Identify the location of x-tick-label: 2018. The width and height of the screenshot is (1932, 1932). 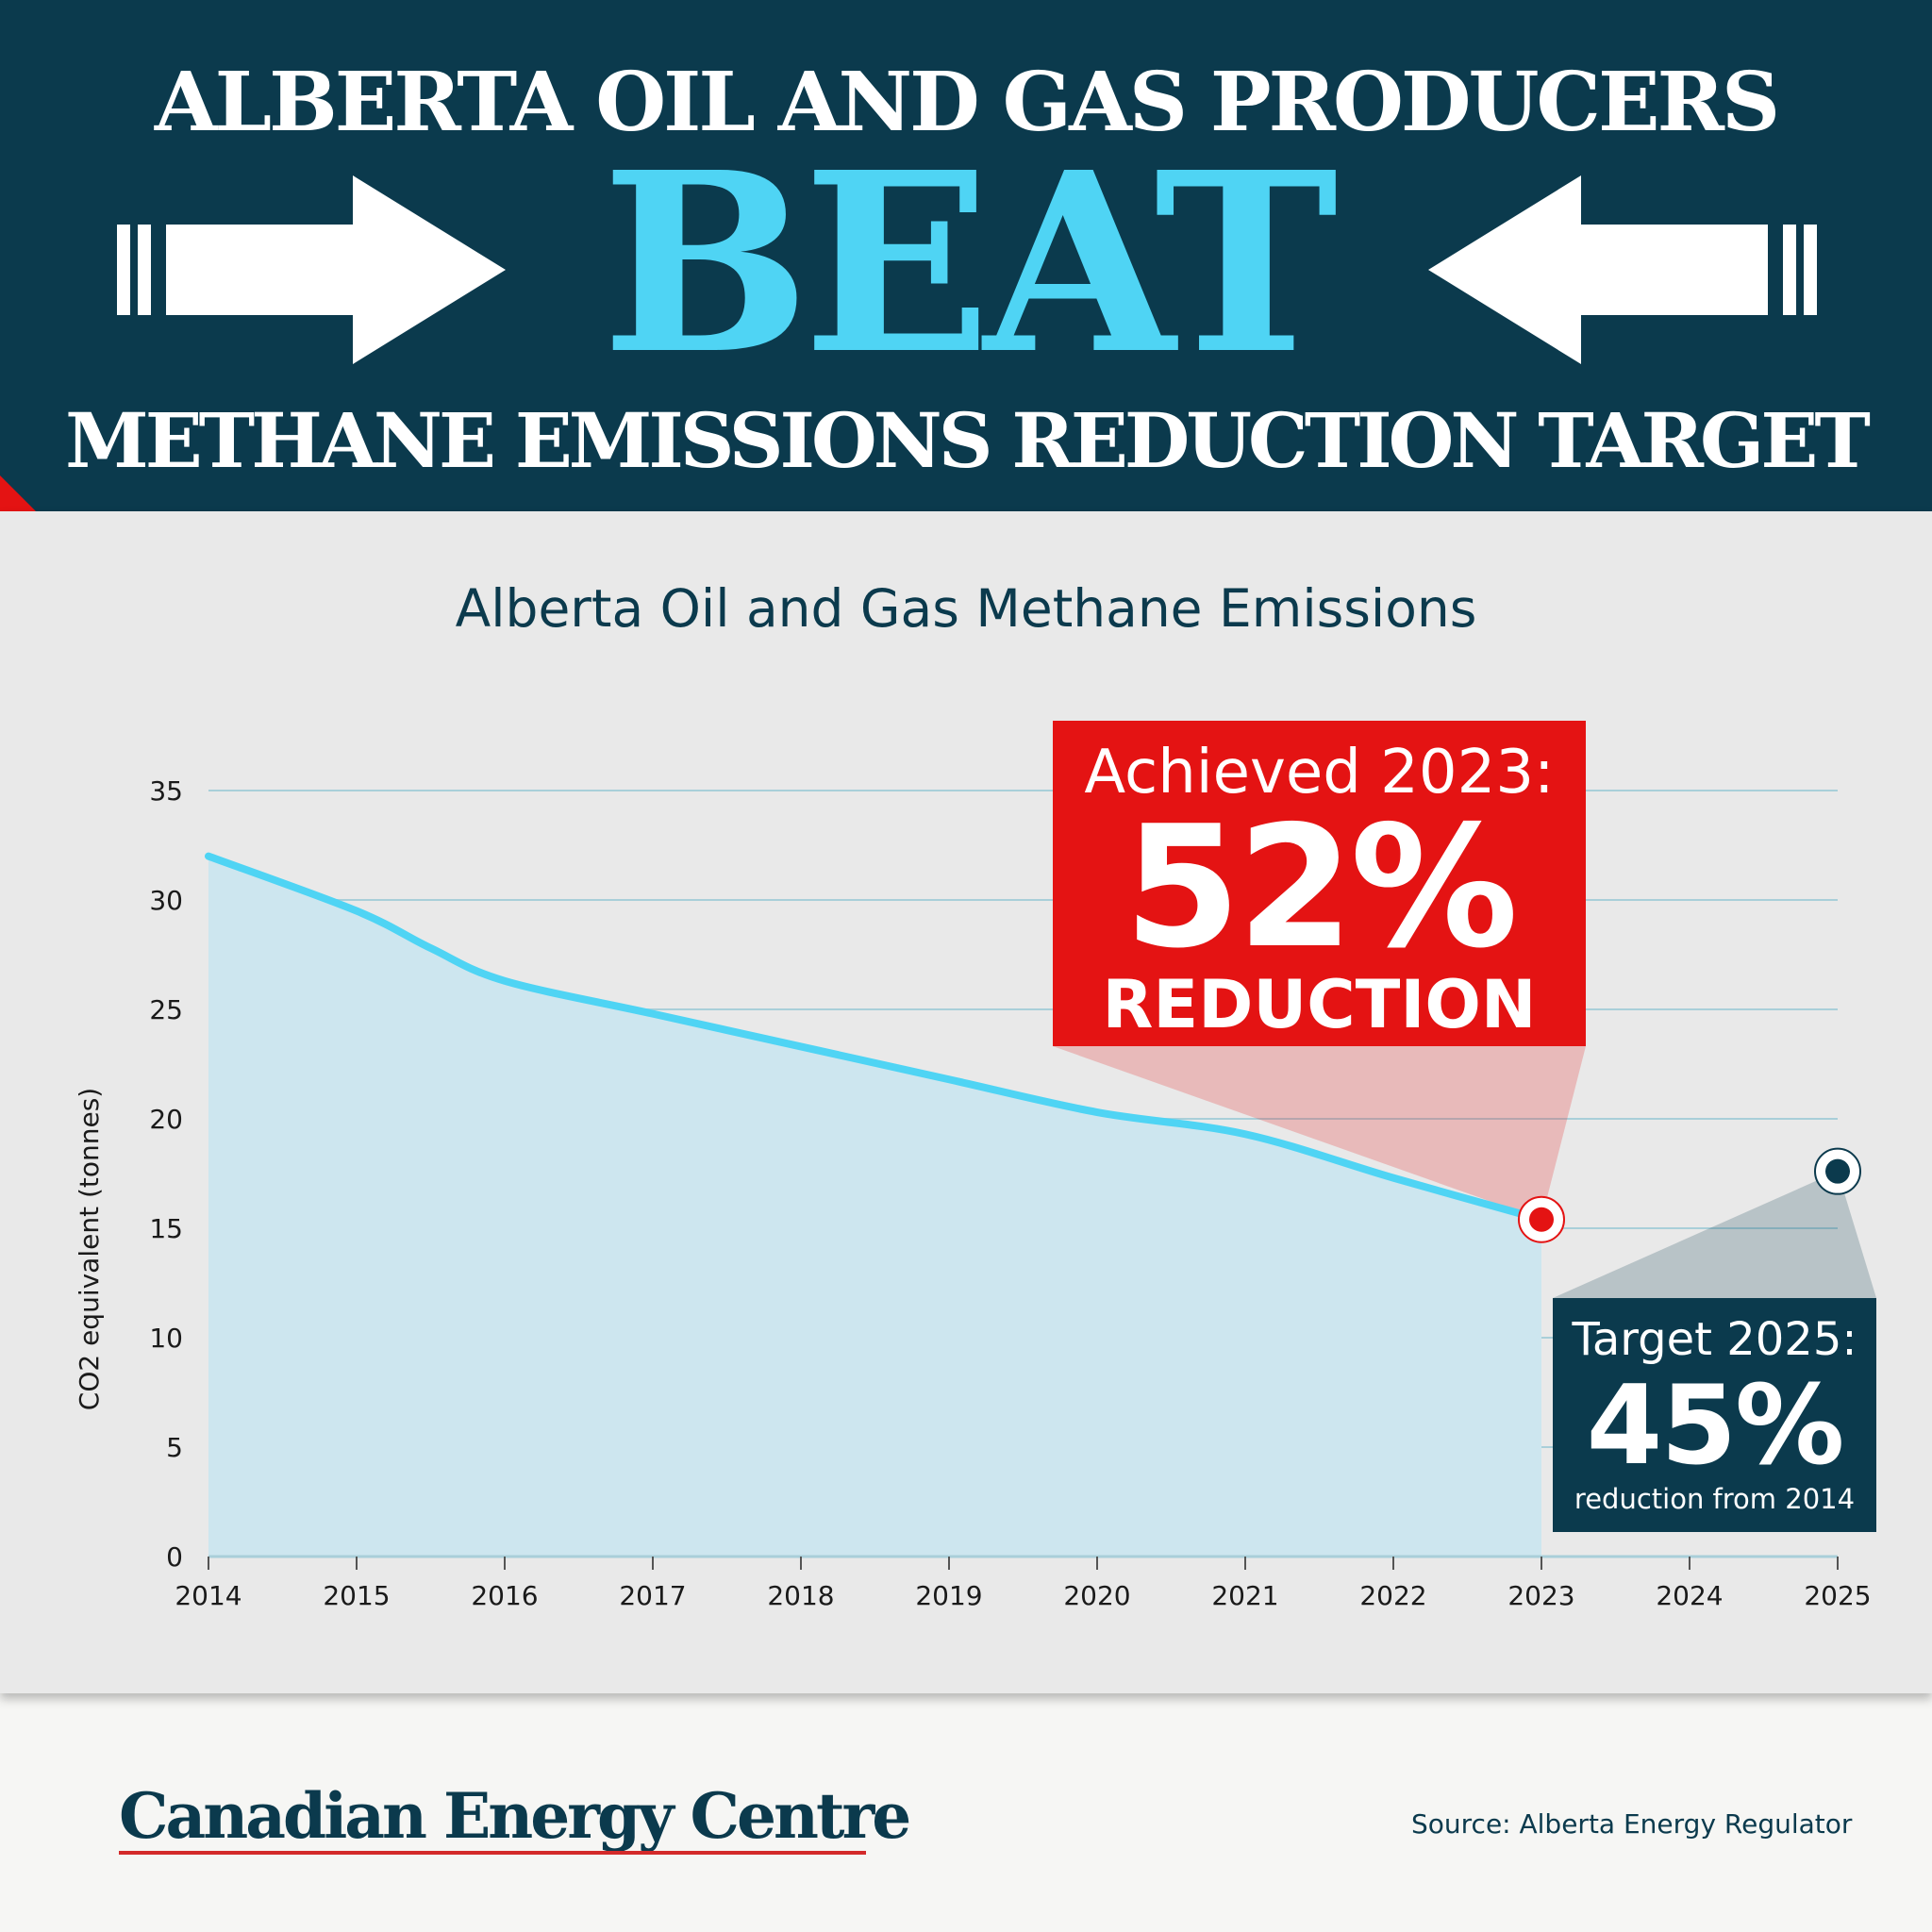
(801, 1596).